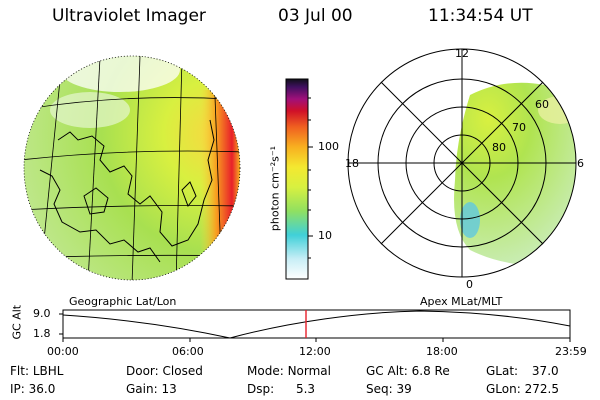  I want to click on flt-label: Flt:, so click(19, 371).